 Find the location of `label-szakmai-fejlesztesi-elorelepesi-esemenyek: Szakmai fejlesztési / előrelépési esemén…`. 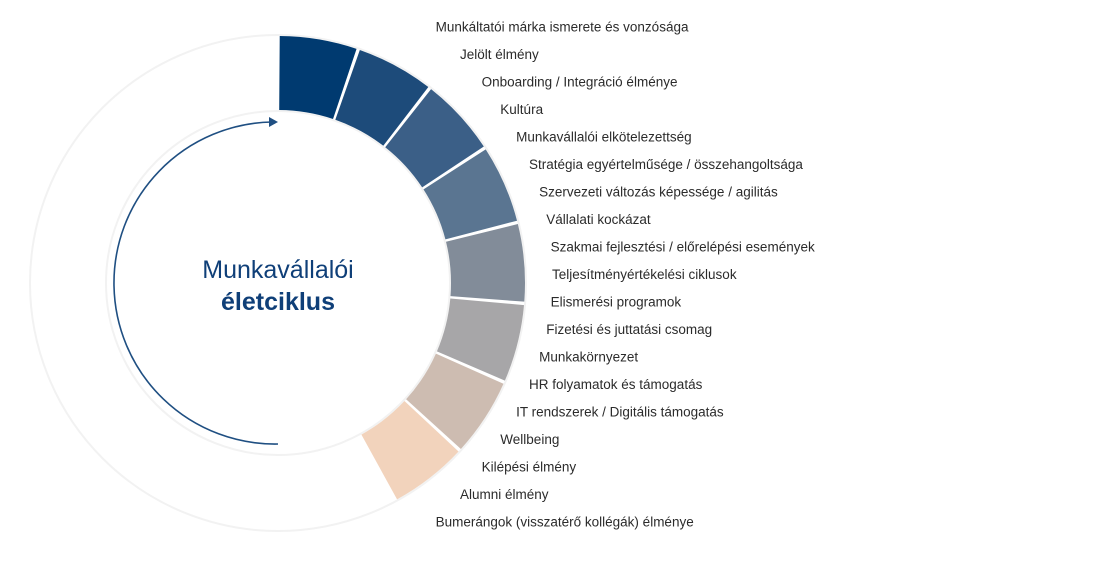

label-szakmai-fejlesztesi-elorelepesi-esemenyek: Szakmai fejlesztési / előrelépési esemén… is located at coordinates (683, 247).